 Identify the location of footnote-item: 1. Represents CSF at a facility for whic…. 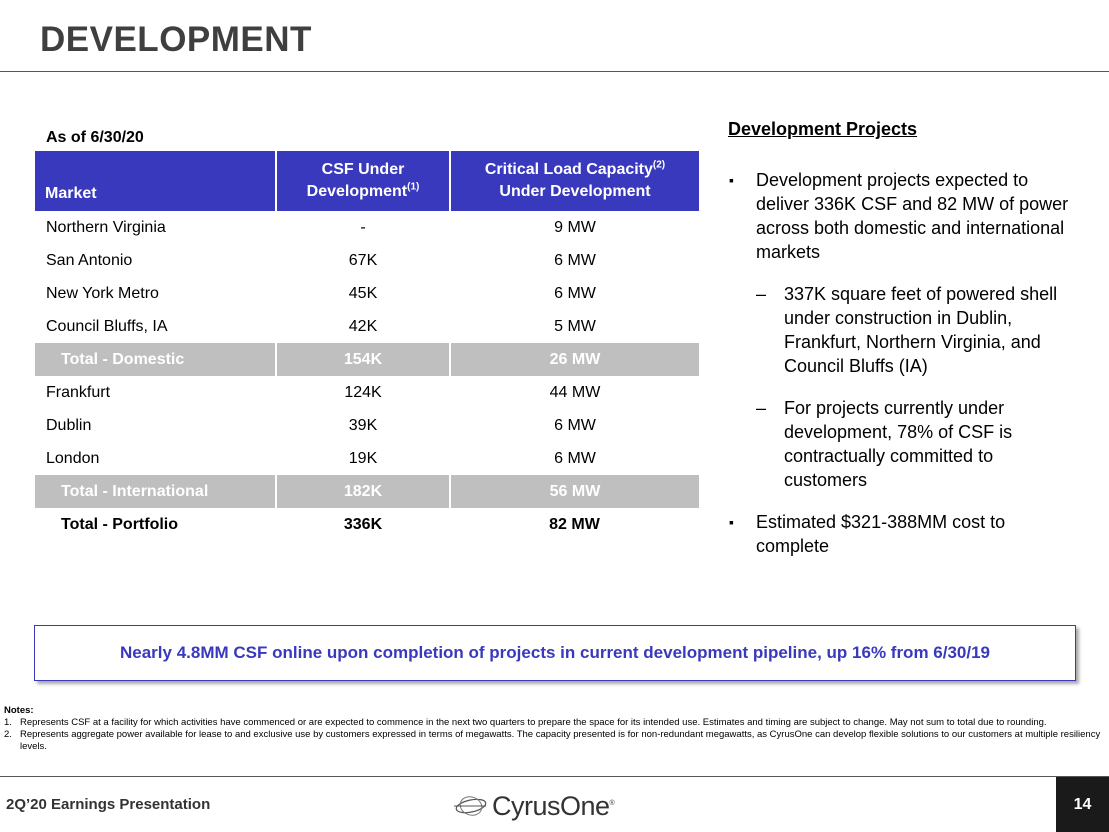
(554, 723).